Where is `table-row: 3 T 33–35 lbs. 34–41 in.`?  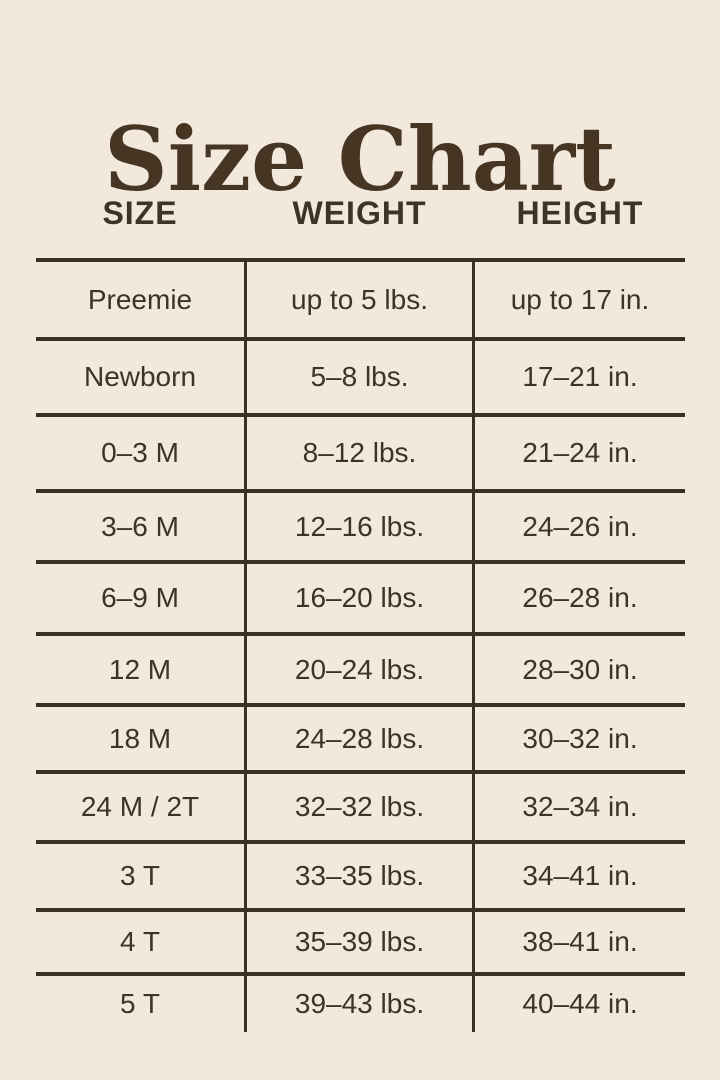 table-row: 3 T 33–35 lbs. 34–41 in. is located at coordinates (360, 874).